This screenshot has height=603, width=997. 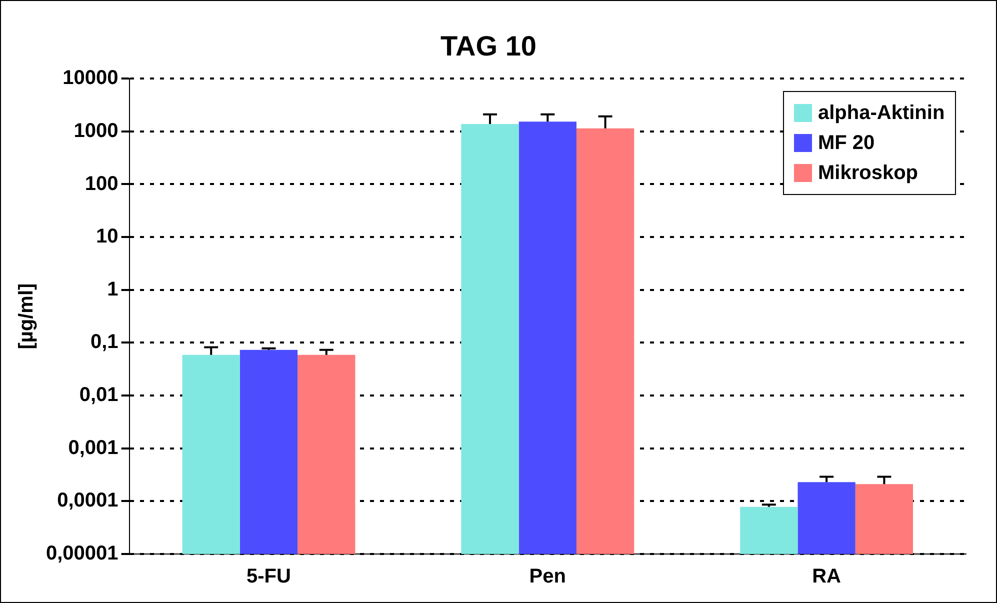 I want to click on y-tick-label: 0,01, so click(x=98, y=395).